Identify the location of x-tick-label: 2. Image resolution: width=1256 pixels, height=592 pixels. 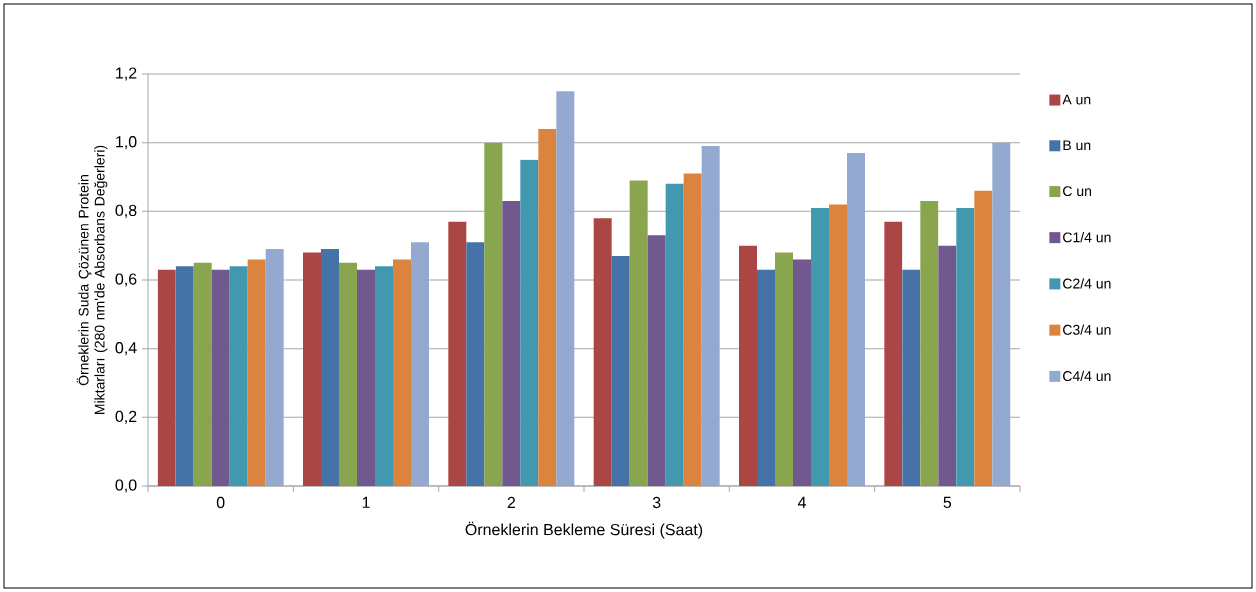
(511, 502).